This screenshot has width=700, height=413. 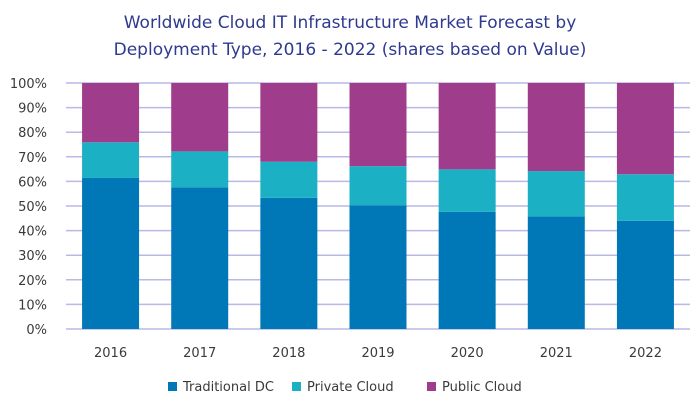 What do you see at coordinates (199, 353) in the screenshot?
I see `x-tick-label: 2017` at bounding box center [199, 353].